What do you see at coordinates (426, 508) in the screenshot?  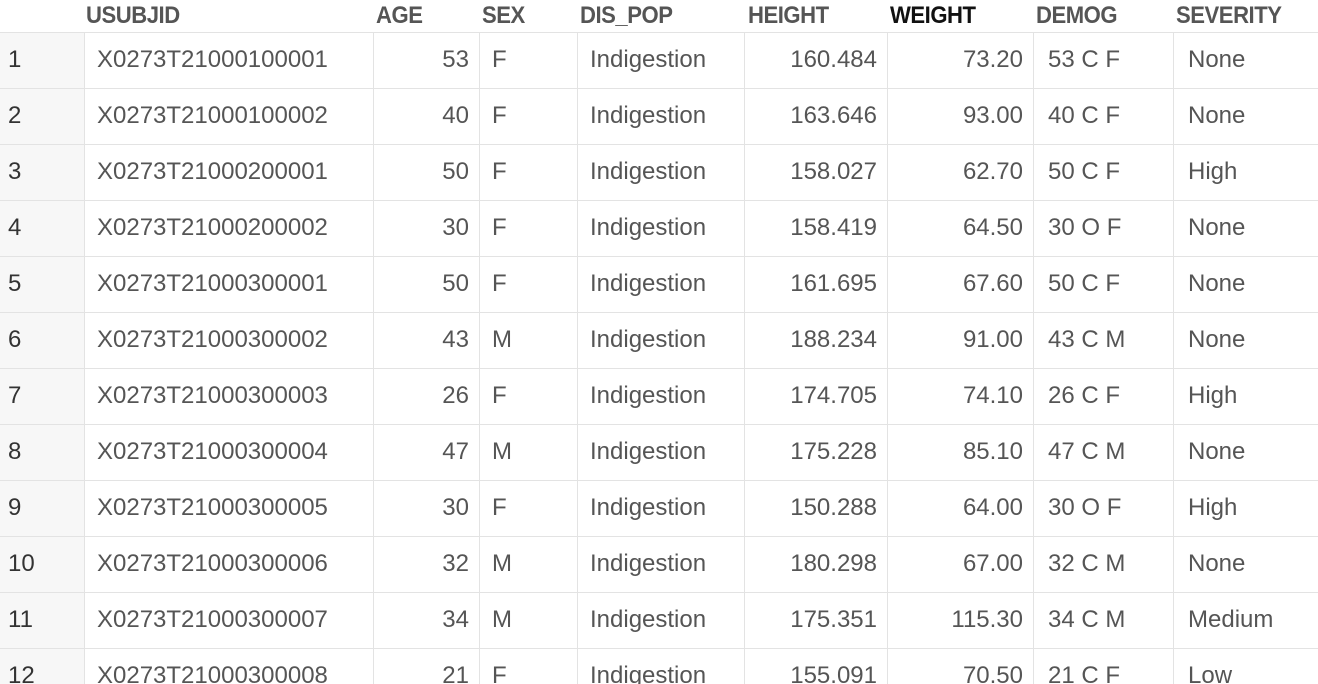 I see `cell-age: 30` at bounding box center [426, 508].